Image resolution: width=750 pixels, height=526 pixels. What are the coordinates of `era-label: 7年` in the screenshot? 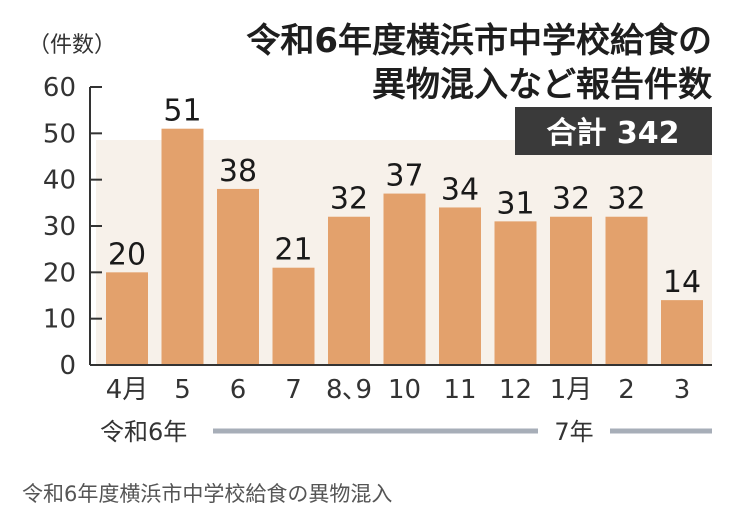 It's located at (573, 432).